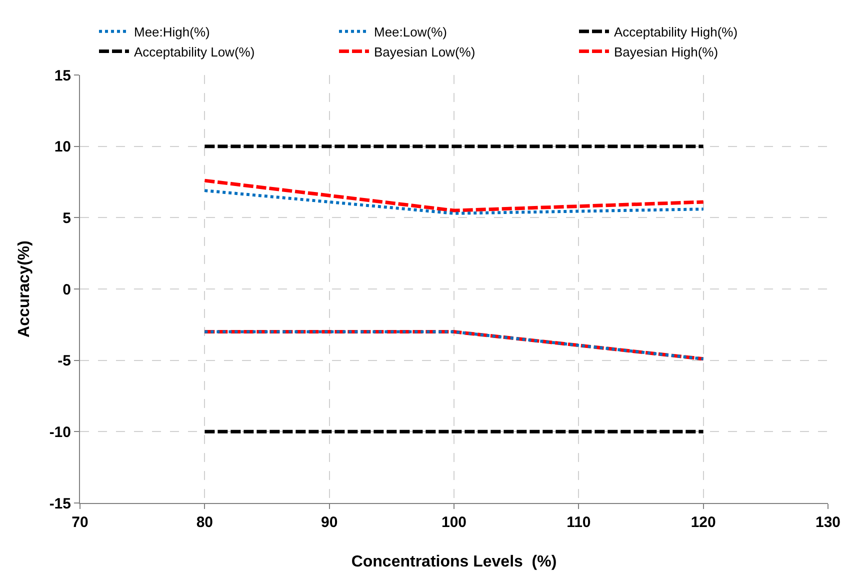 The width and height of the screenshot is (858, 583). What do you see at coordinates (454, 562) in the screenshot?
I see `x-axis-title: Concentrations Levels (%)` at bounding box center [454, 562].